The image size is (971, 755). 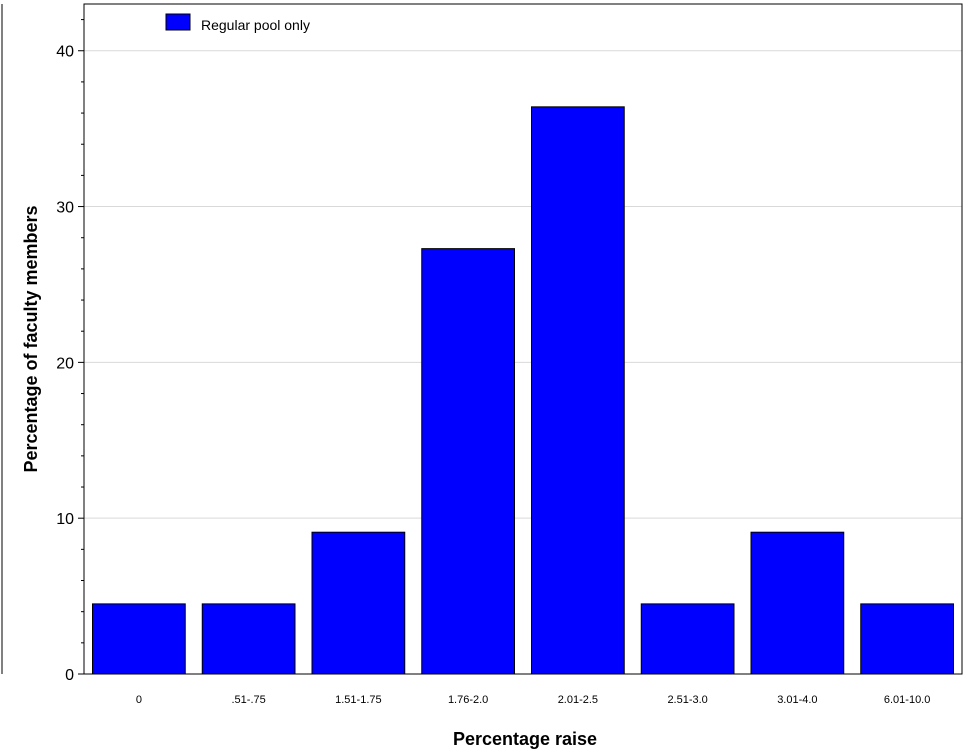 What do you see at coordinates (65, 363) in the screenshot?
I see `y-tick-label: 20` at bounding box center [65, 363].